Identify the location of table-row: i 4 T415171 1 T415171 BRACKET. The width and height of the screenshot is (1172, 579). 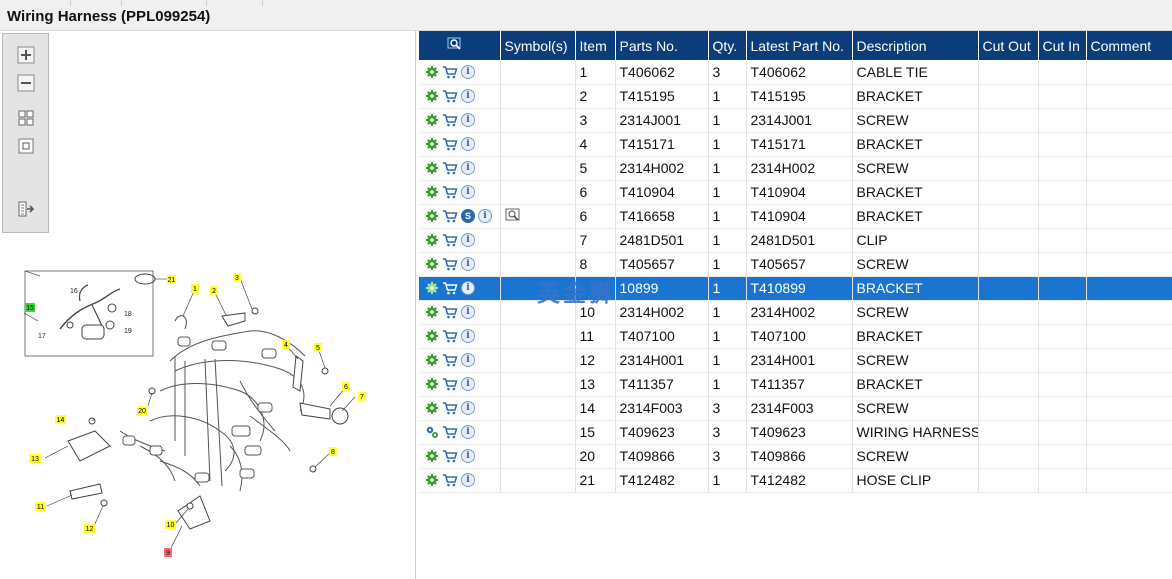
(795, 144).